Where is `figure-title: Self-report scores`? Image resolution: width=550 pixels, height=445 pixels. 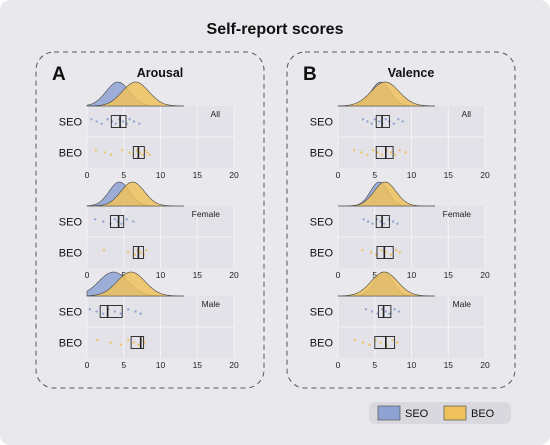 figure-title: Self-report scores is located at coordinates (275, 29).